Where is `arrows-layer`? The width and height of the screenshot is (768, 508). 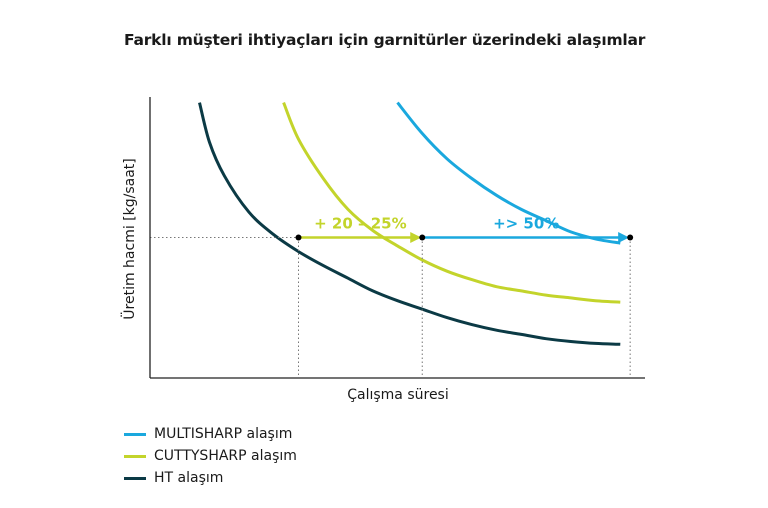
arrows-layer is located at coordinates (464, 237).